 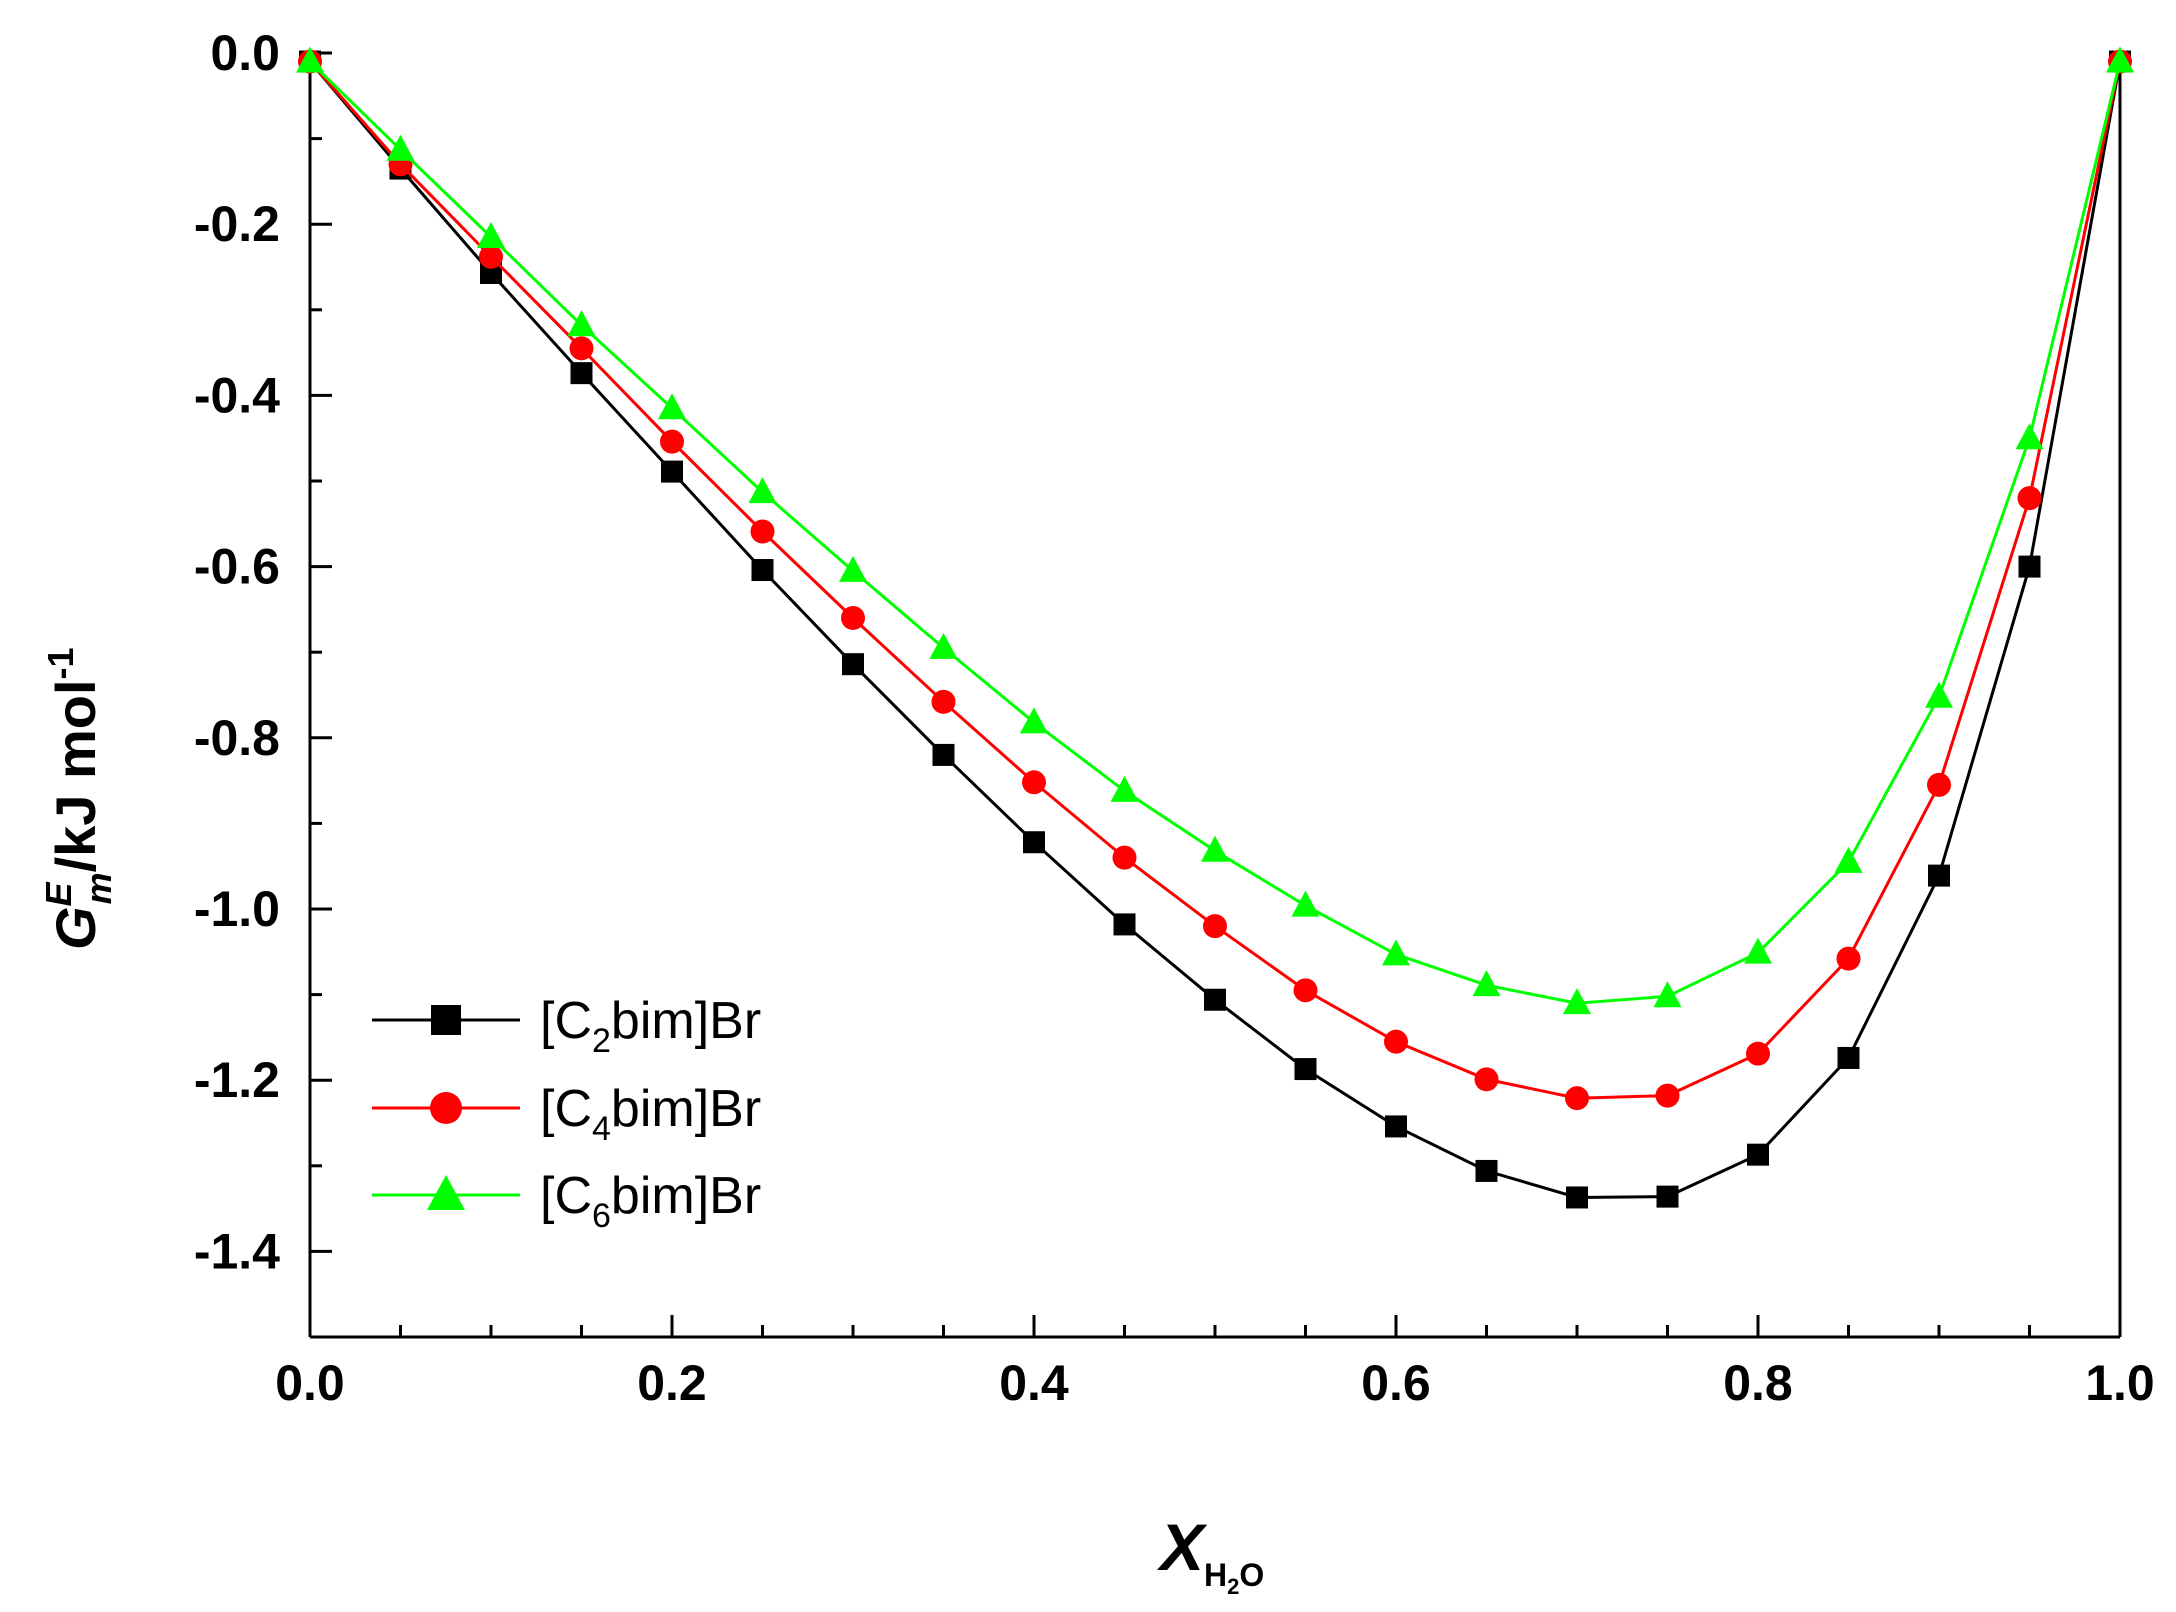 What do you see at coordinates (650, 1201) in the screenshot?
I see `legend-label-c6: [C6bim]Br` at bounding box center [650, 1201].